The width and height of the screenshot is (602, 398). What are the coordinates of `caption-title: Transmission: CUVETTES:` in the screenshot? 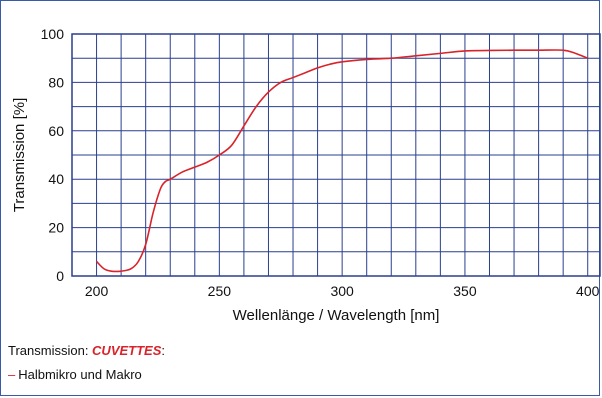 It's located at (86, 350).